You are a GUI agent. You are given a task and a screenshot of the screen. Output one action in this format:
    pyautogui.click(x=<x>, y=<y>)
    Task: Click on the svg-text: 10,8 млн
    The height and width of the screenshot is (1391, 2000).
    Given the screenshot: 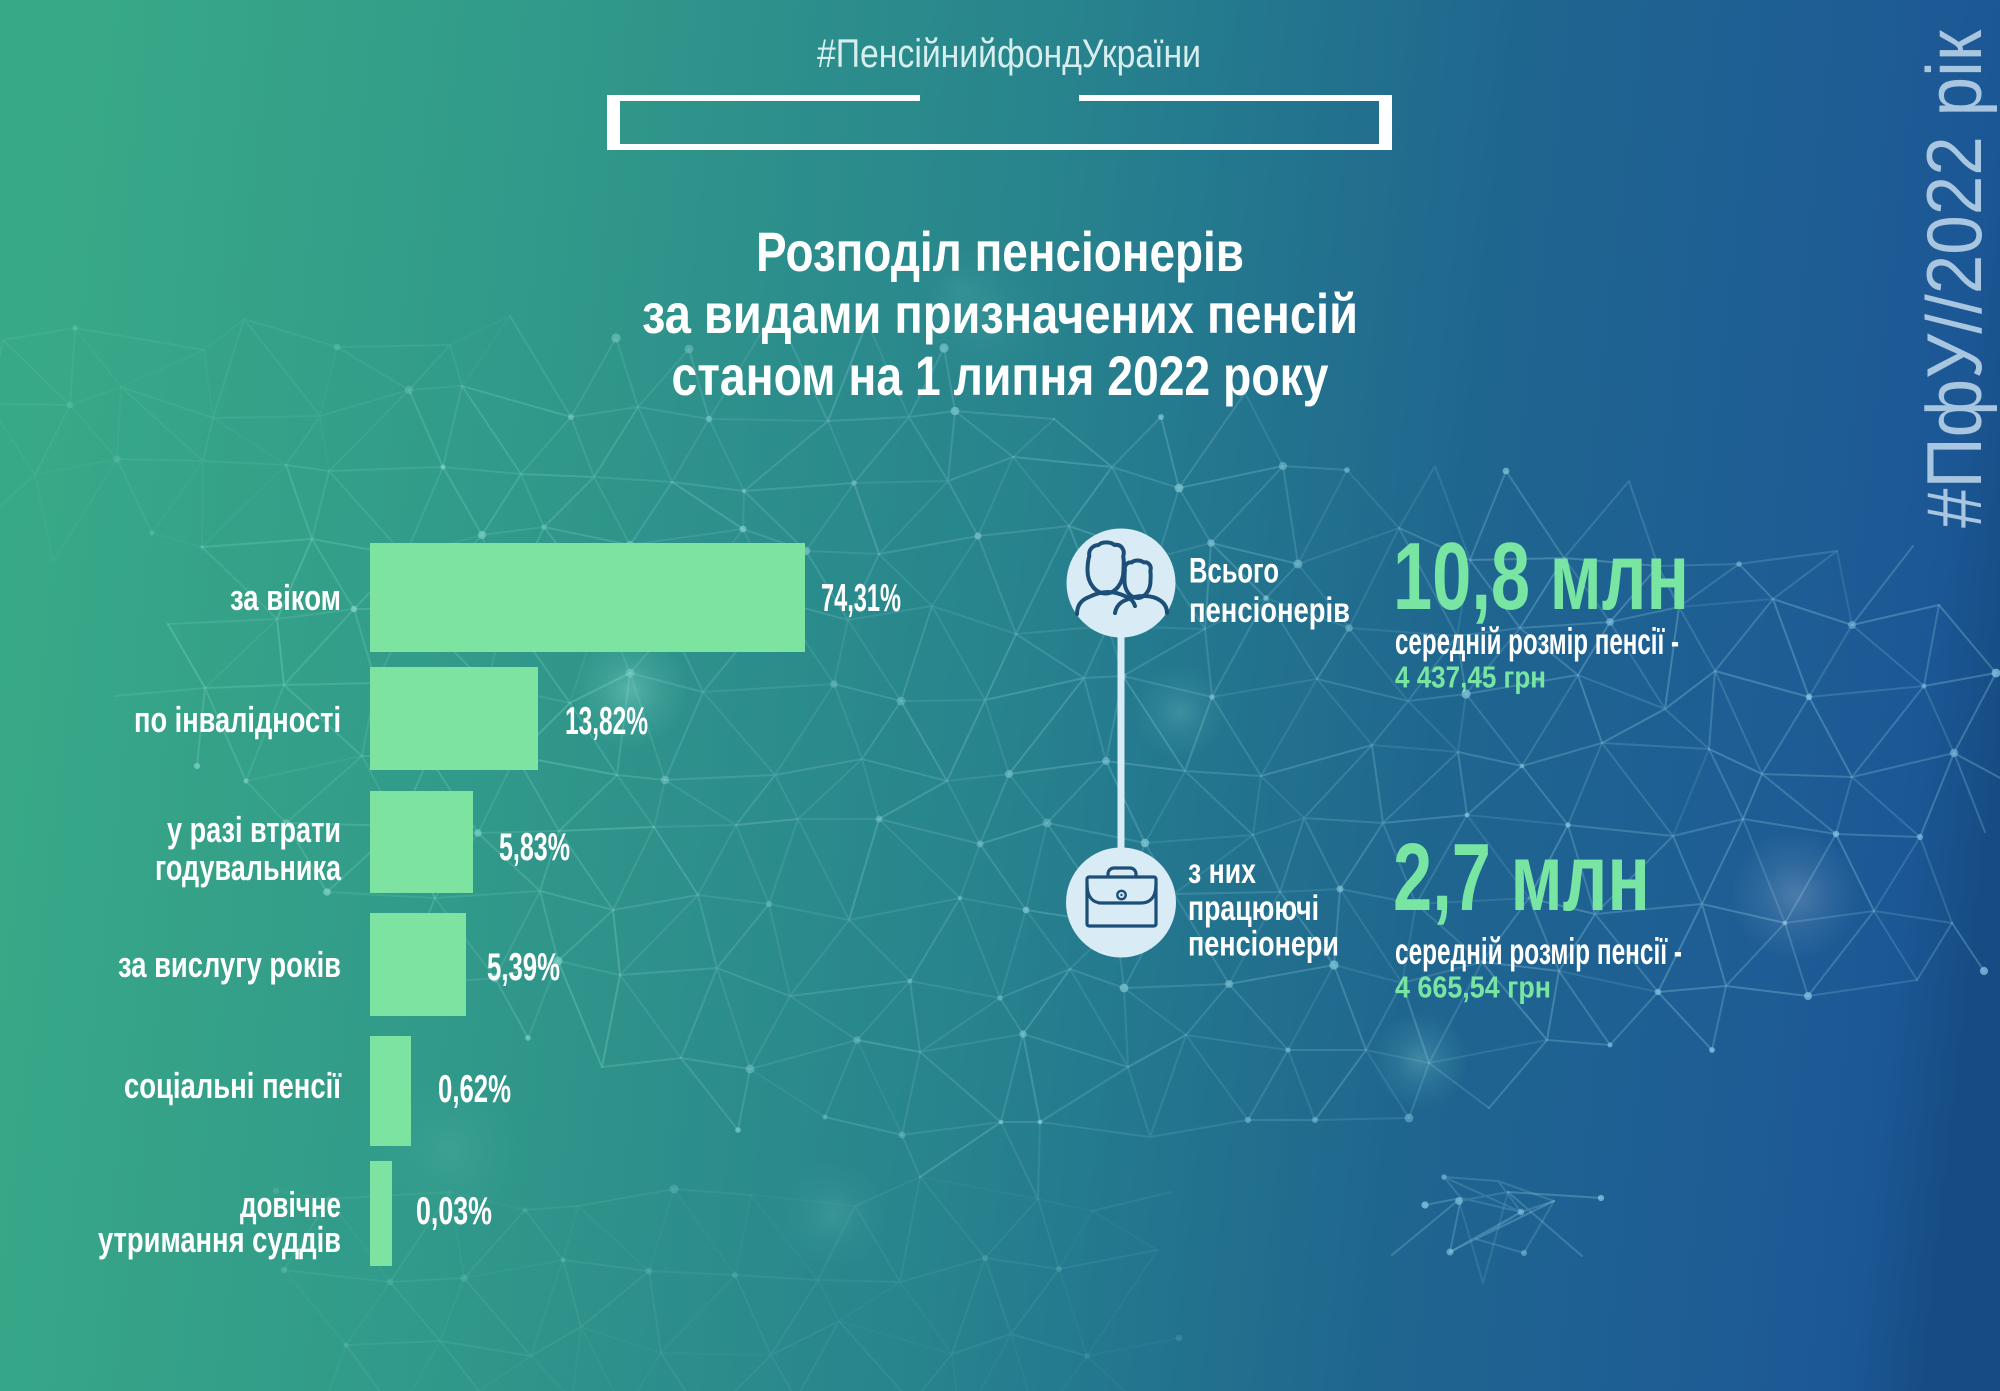 What is the action you would take?
    pyautogui.click(x=1541, y=576)
    